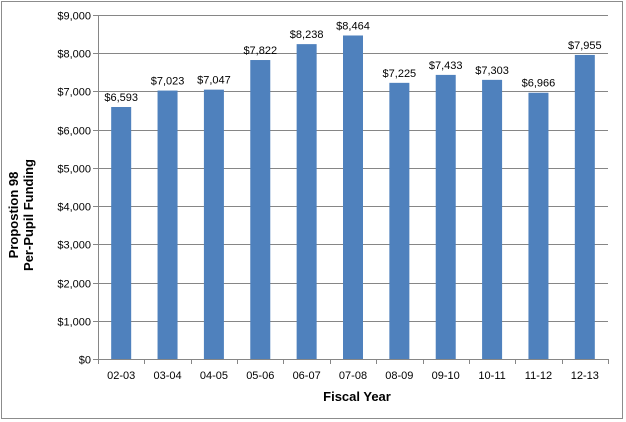  I want to click on y-tick-label: $0, so click(85, 361).